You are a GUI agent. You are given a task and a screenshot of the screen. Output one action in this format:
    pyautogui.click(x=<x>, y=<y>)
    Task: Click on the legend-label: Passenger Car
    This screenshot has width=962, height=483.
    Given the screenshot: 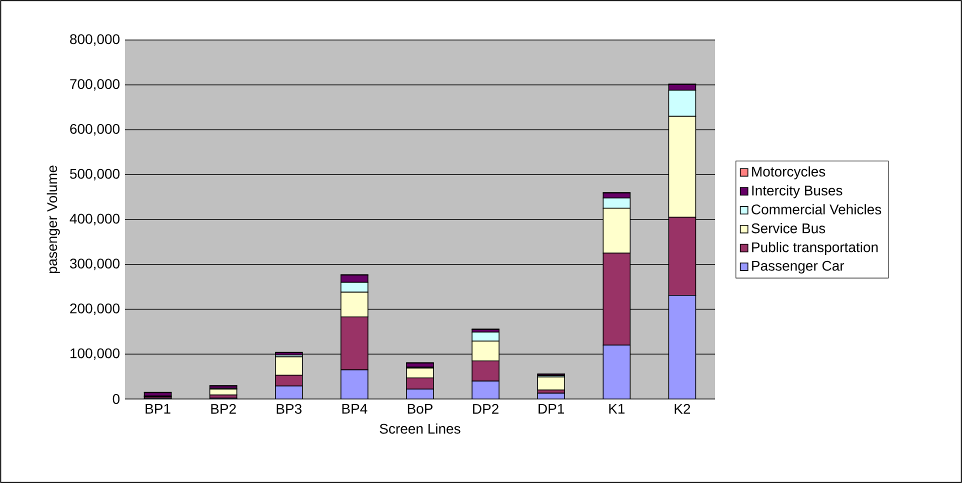 What is the action you would take?
    pyautogui.click(x=798, y=267)
    